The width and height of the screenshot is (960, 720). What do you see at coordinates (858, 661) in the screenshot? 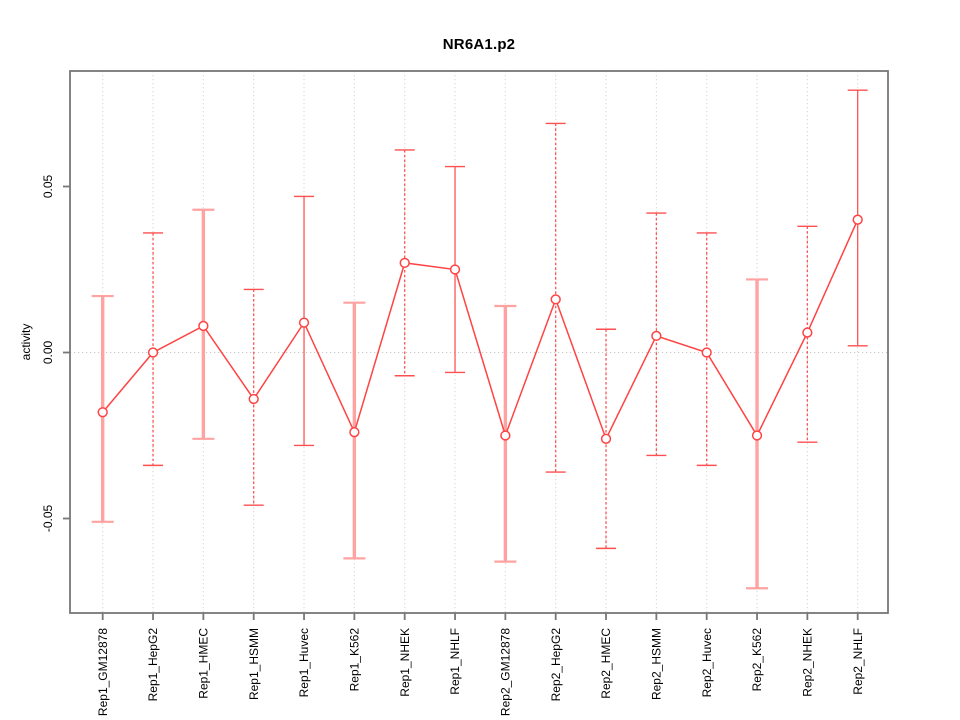
I see `x-tick-label: Rep2_NHLF` at bounding box center [858, 661].